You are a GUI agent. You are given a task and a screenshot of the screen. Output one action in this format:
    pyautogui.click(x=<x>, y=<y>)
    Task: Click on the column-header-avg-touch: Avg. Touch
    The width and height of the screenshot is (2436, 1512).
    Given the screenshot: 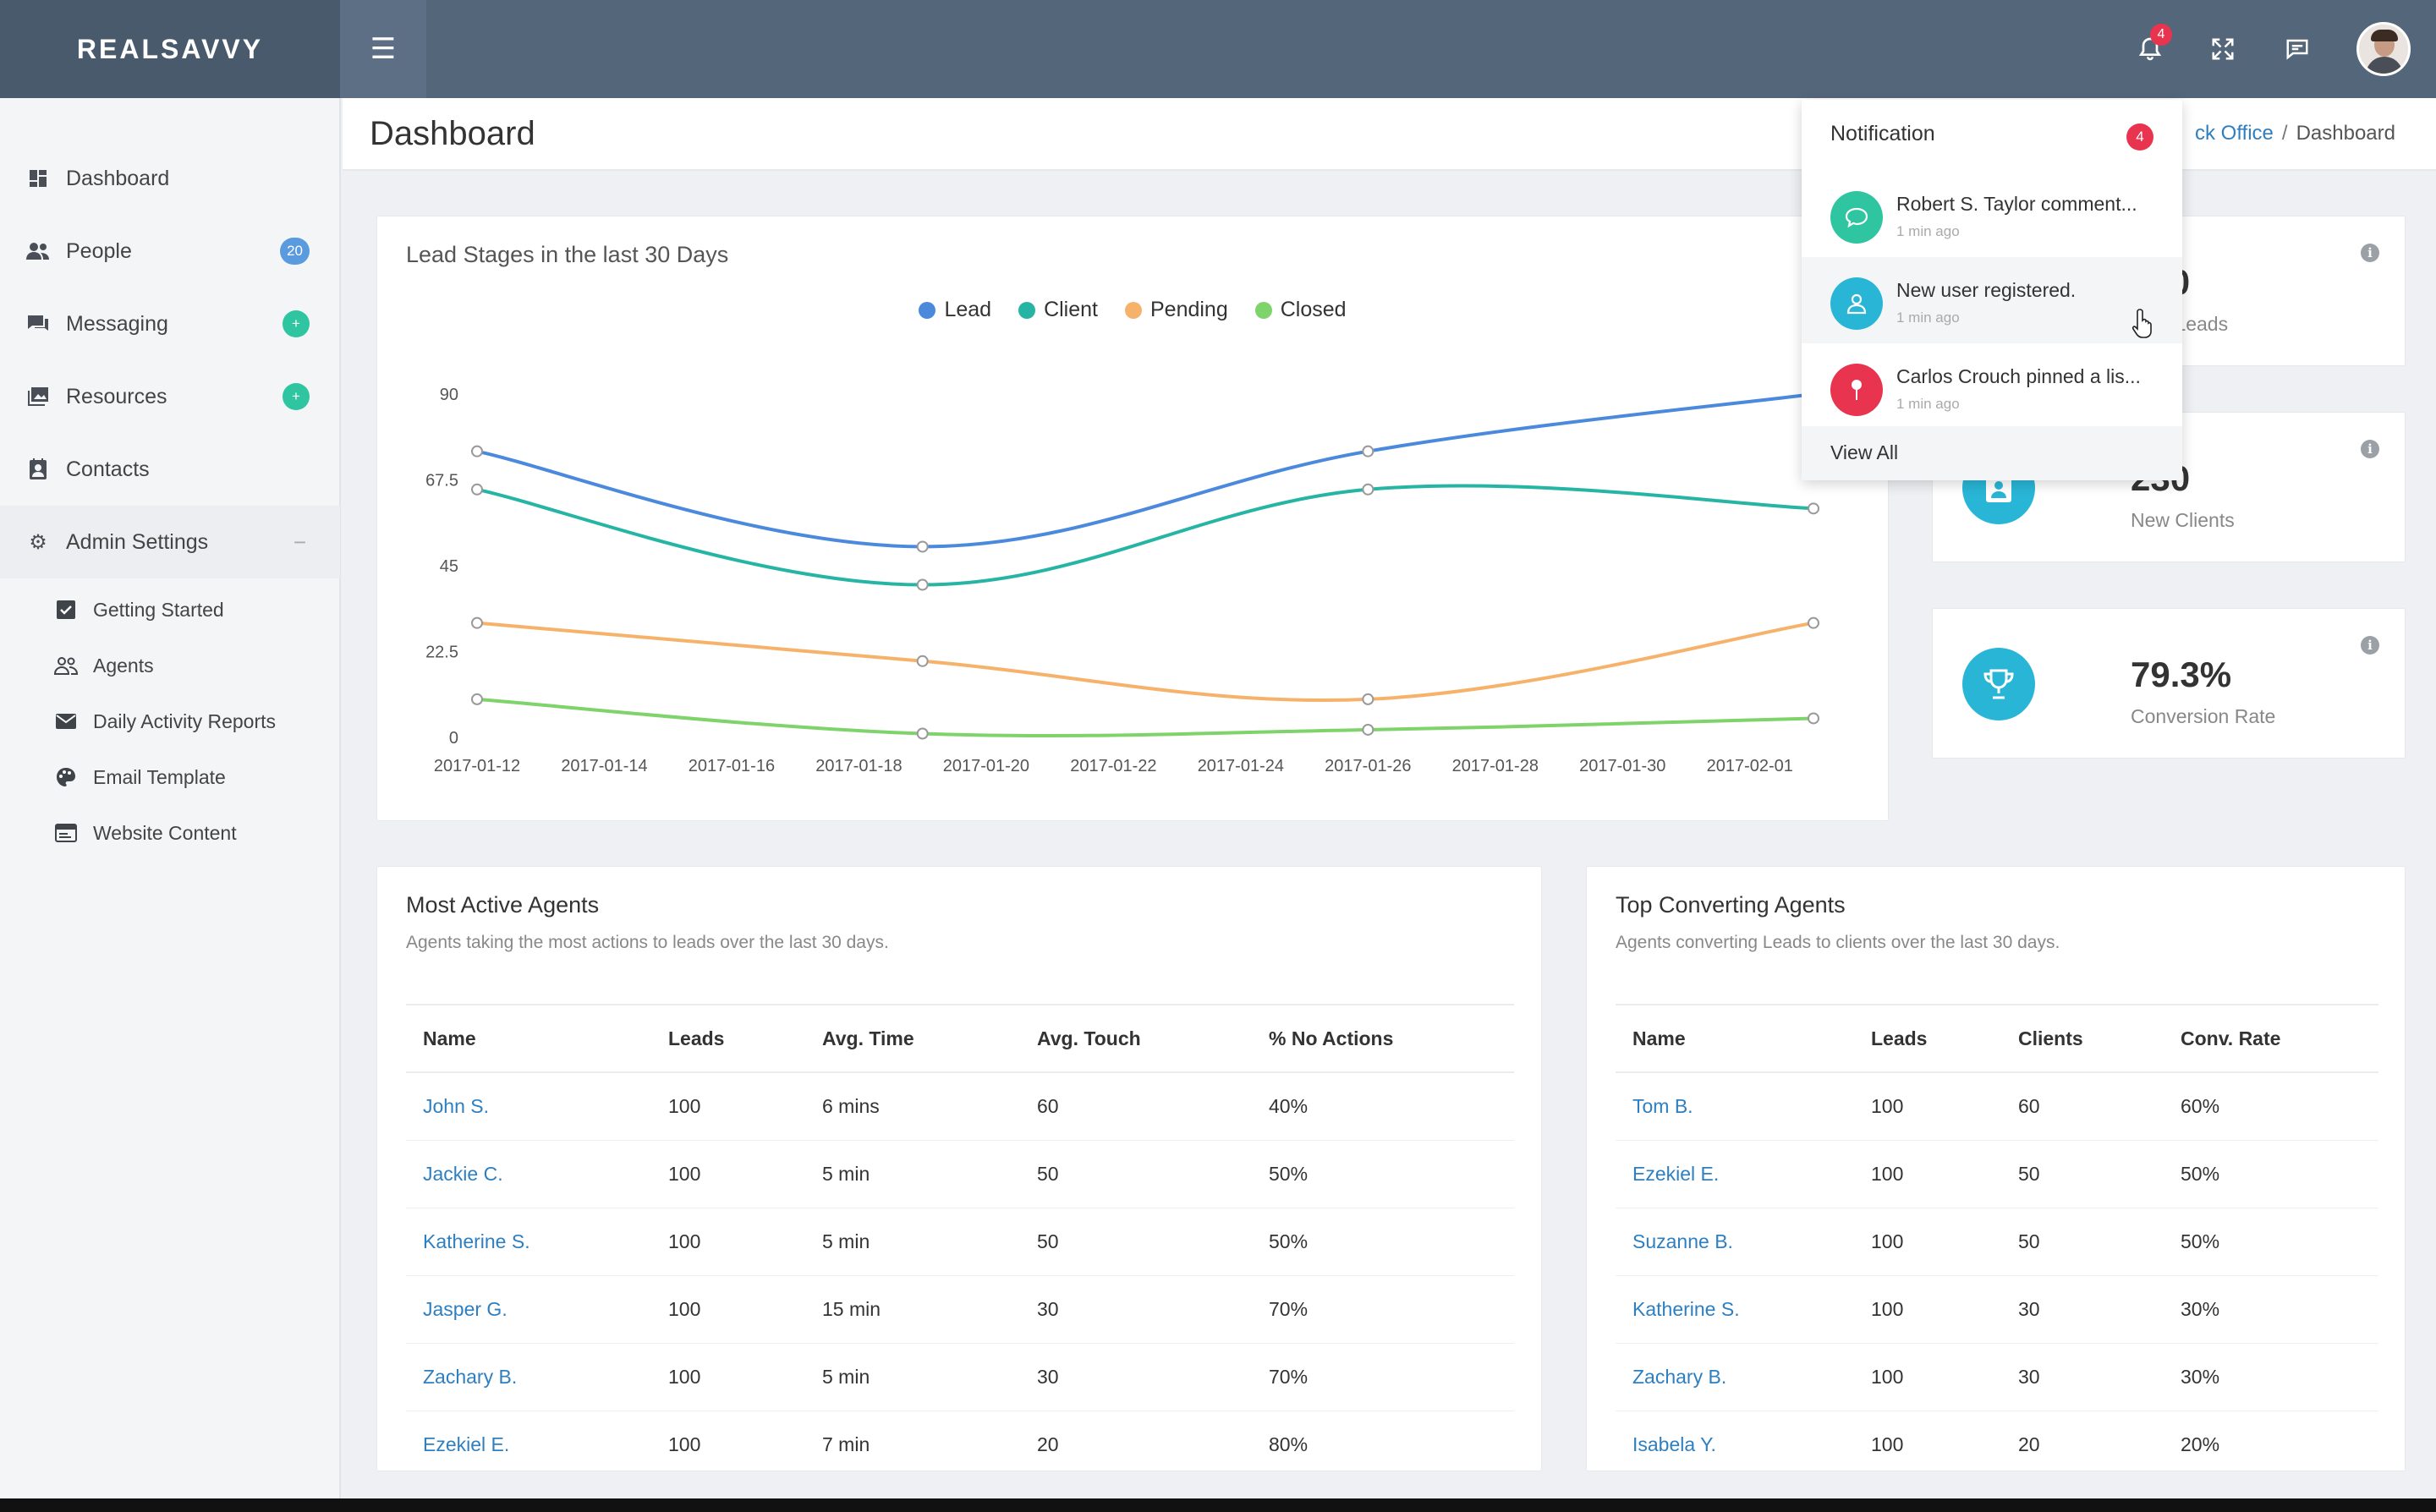 What is the action you would take?
    pyautogui.click(x=1136, y=1038)
    